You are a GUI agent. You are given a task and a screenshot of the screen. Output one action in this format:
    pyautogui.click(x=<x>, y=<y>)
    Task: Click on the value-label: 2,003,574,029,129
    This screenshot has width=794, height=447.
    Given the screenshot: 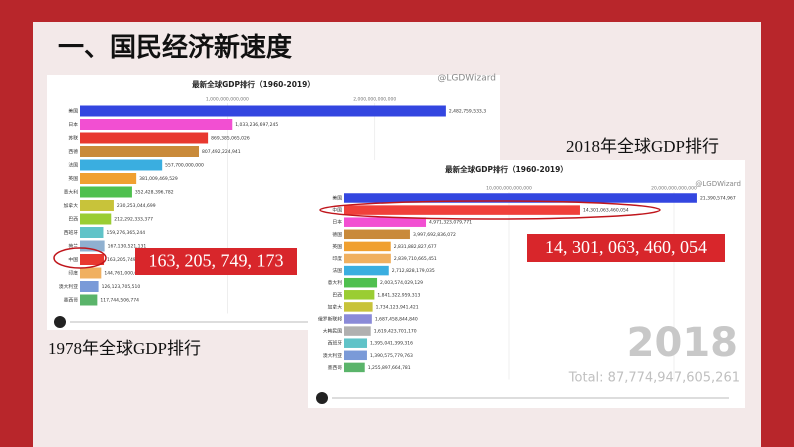 What is the action you would take?
    pyautogui.click(x=401, y=283)
    